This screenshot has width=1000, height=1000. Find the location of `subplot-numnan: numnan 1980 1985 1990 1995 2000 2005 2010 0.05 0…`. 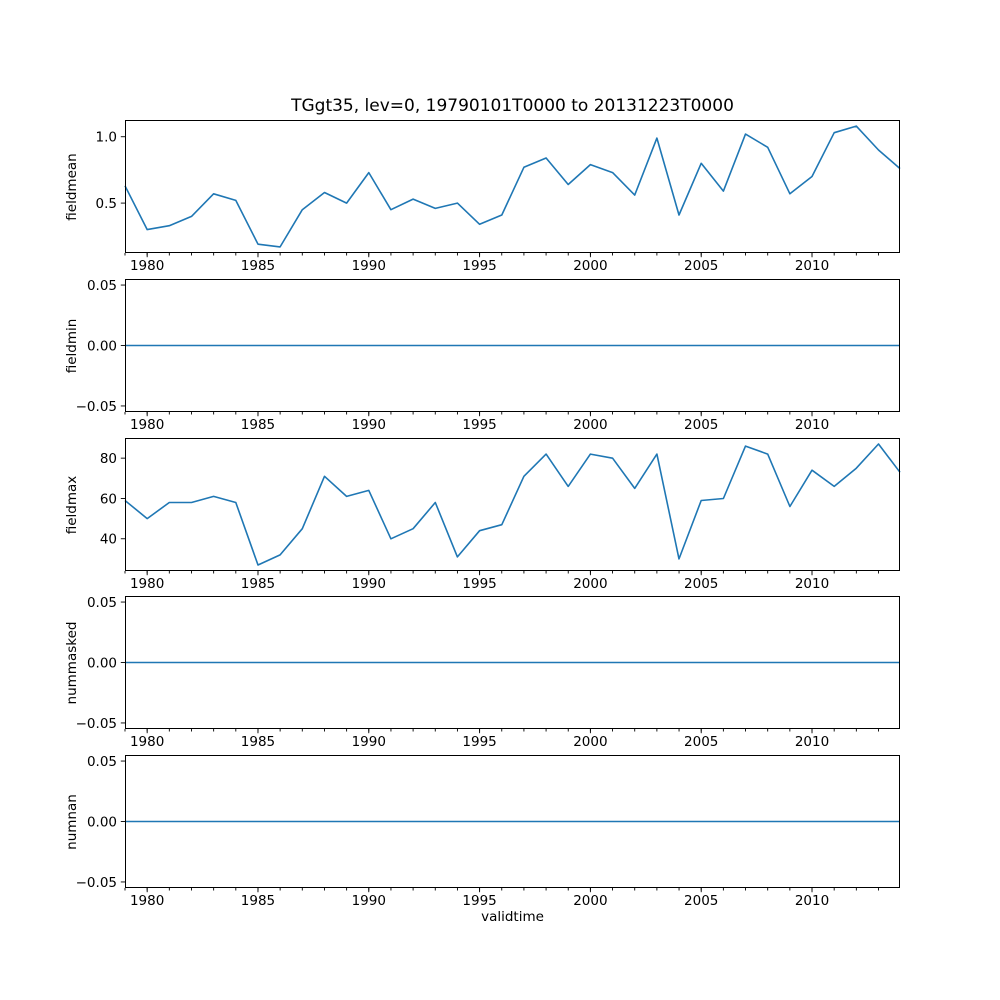

subplot-numnan: numnan 1980 1985 1990 1995 2000 2005 2010 0.05 0… is located at coordinates (482, 831).